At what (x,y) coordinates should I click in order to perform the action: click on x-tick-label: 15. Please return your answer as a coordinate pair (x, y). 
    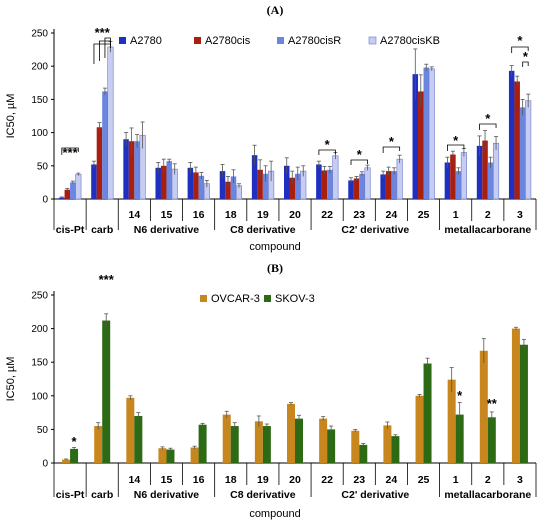
    Looking at the image, I should click on (167, 215).